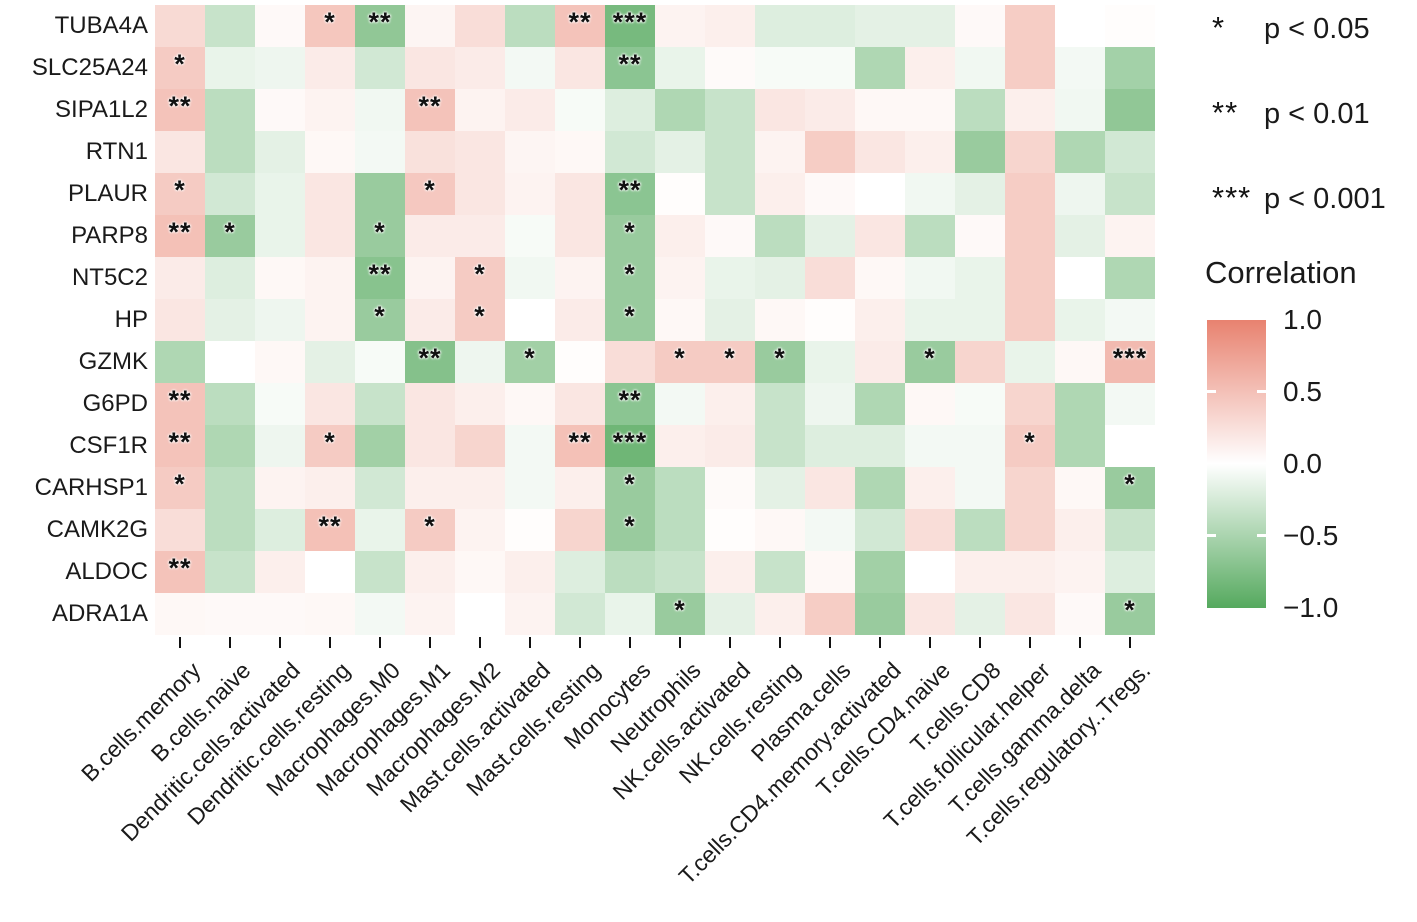 The image size is (1417, 922). Describe the element at coordinates (1317, 29) in the screenshot. I see `significance-threshold-label: p < 0.05` at that location.